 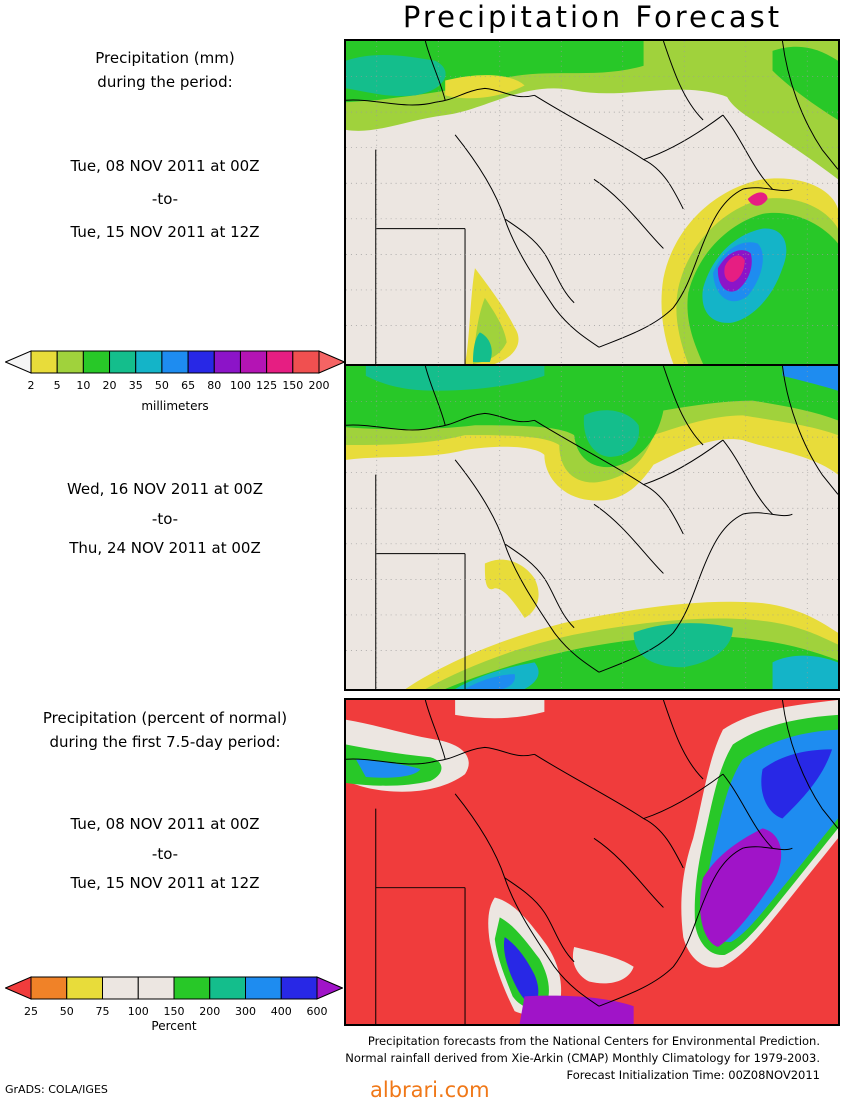 What do you see at coordinates (56, 1089) in the screenshot?
I see `grads-credit: GrADS: COLA/IGES` at bounding box center [56, 1089].